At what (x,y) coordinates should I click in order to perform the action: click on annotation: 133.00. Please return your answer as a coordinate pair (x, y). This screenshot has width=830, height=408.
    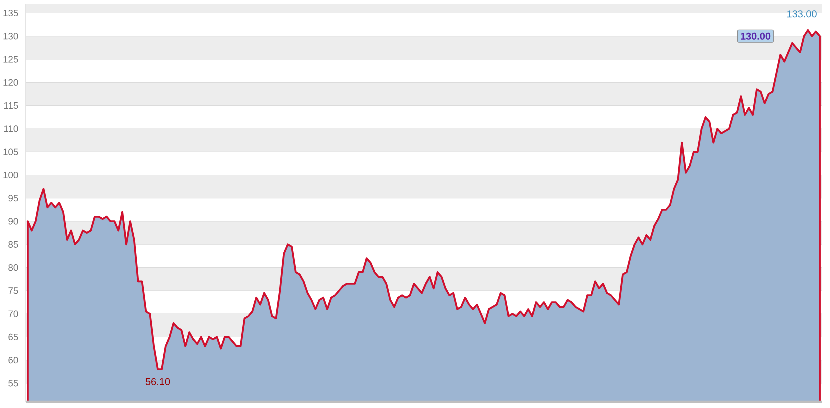
    Looking at the image, I should click on (802, 14).